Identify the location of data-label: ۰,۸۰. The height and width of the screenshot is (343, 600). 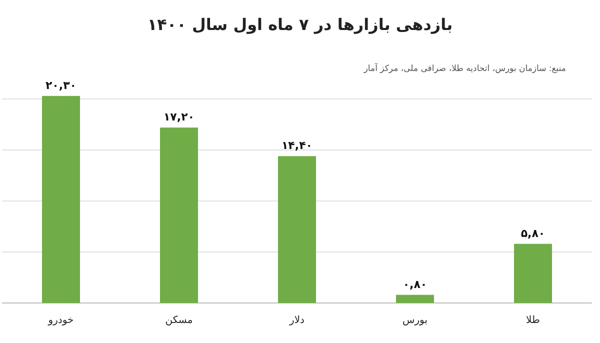
(415, 284).